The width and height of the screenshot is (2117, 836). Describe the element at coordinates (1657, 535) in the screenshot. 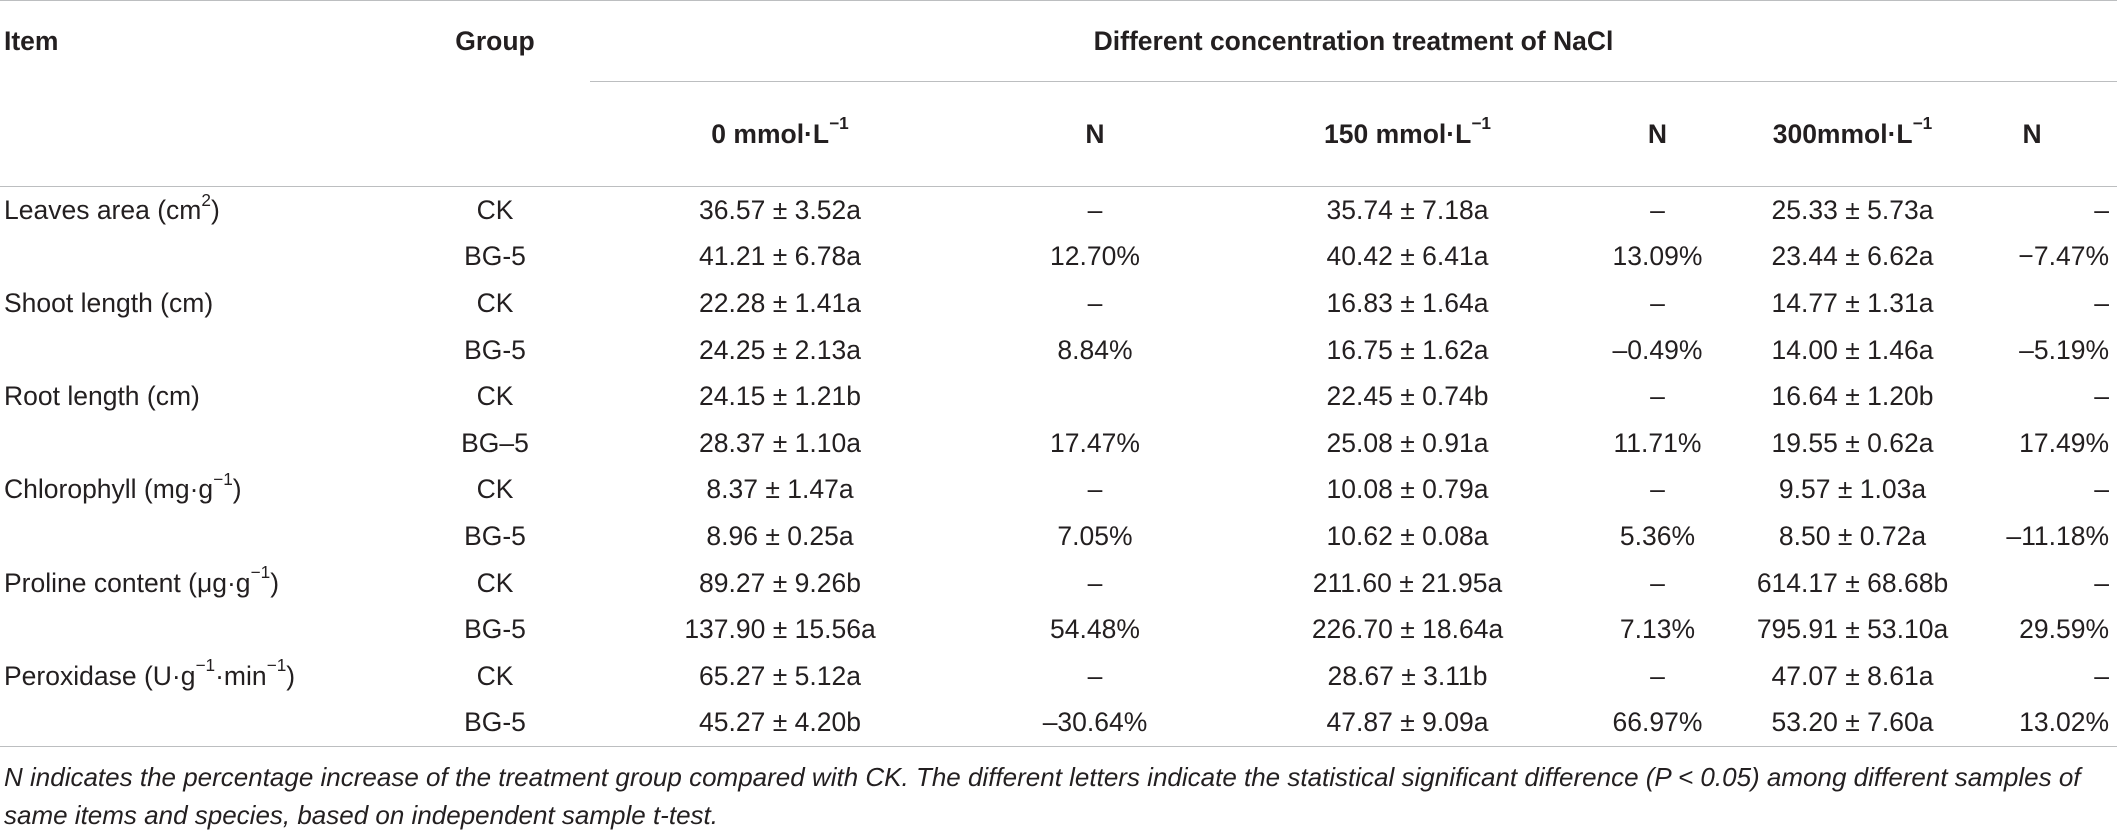

I see `cell-n-150mmol: 5.36%` at that location.